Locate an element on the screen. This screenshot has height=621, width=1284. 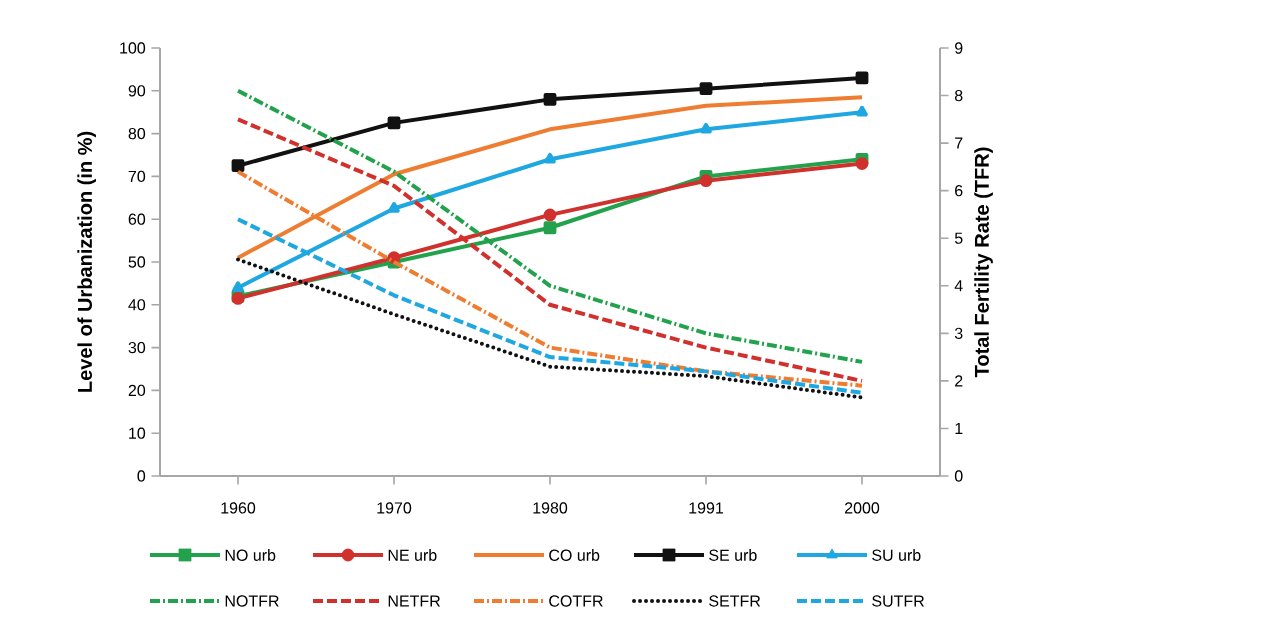
y-tick-label: 10 is located at coordinates (137, 433).